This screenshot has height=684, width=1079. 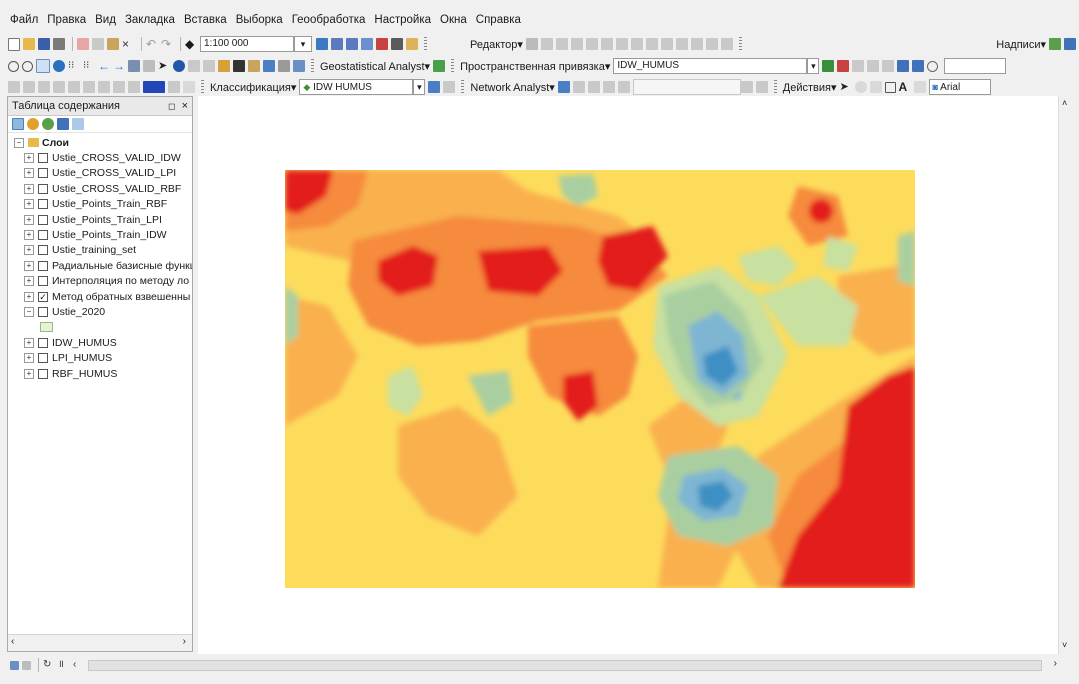 What do you see at coordinates (453, 20) in the screenshot?
I see `menu-windows: Окна` at bounding box center [453, 20].